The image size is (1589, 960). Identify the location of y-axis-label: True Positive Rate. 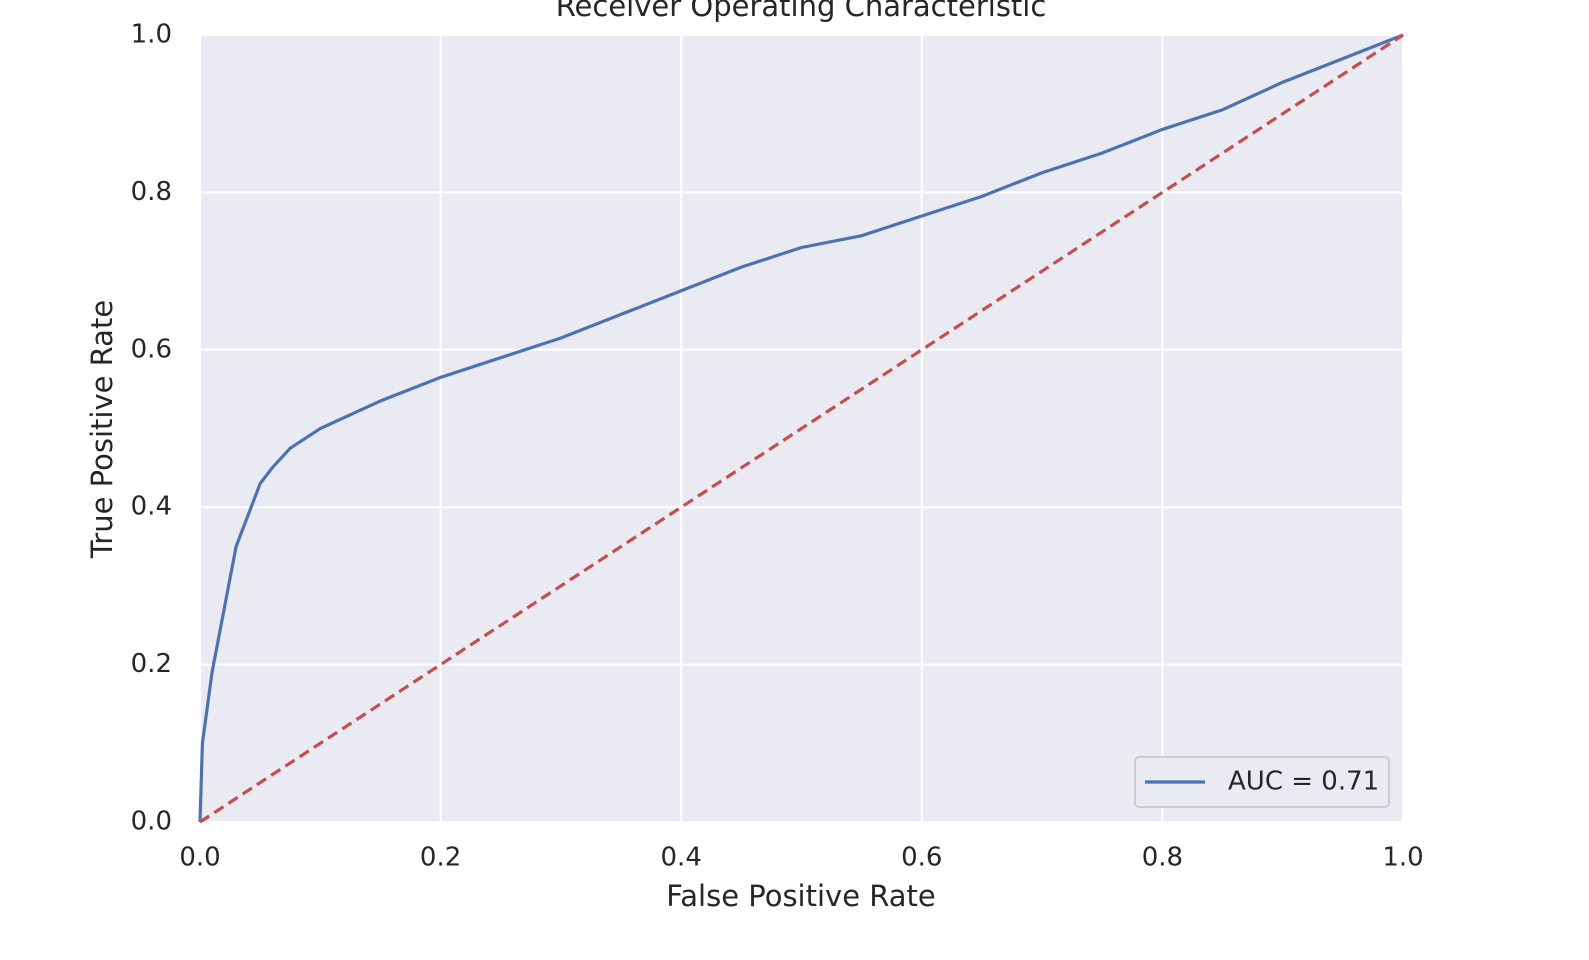
(102, 429).